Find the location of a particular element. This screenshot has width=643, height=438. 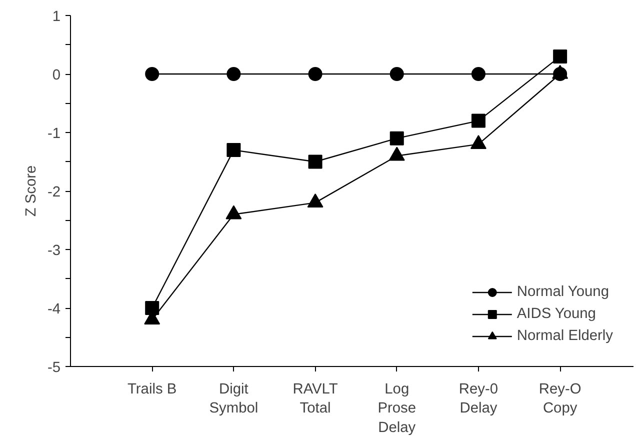

legend-label: AIDS Young is located at coordinates (556, 314).